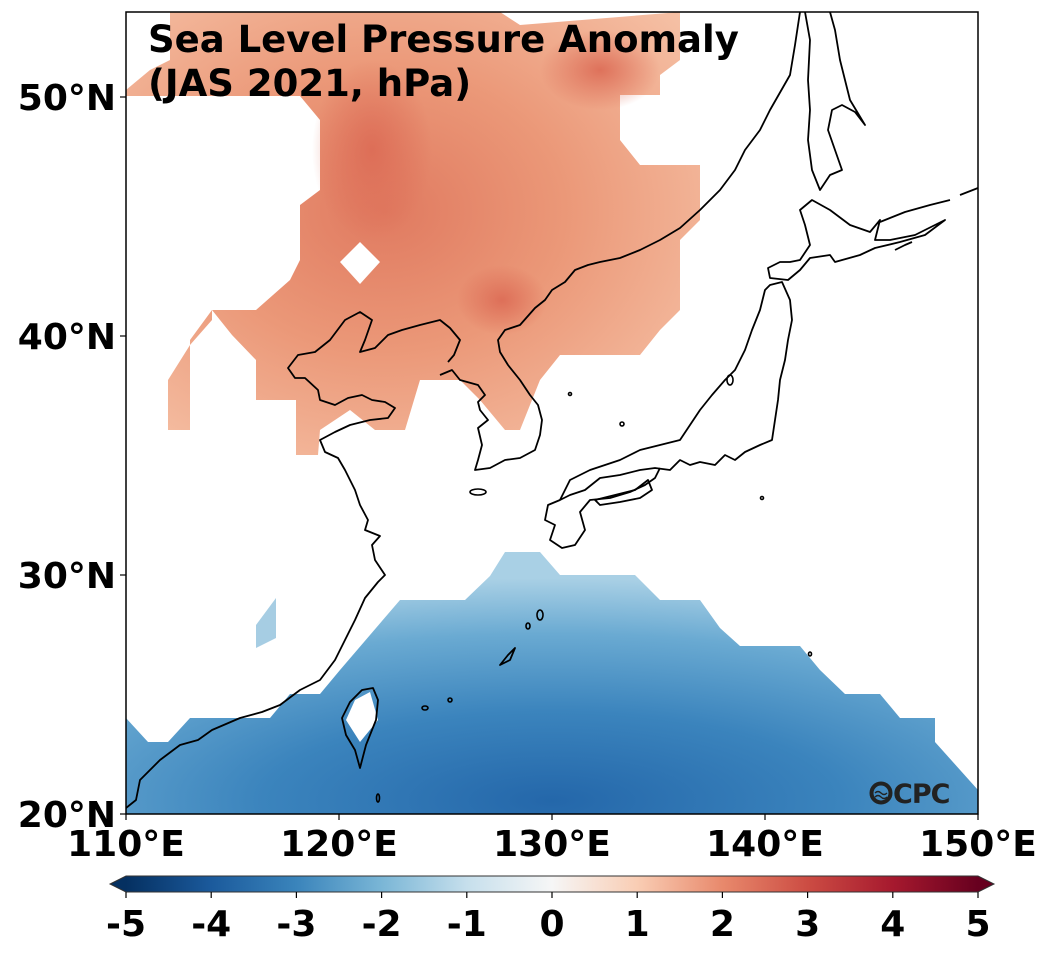  What do you see at coordinates (722, 924) in the screenshot?
I see `colorbar-tick-label: 2` at bounding box center [722, 924].